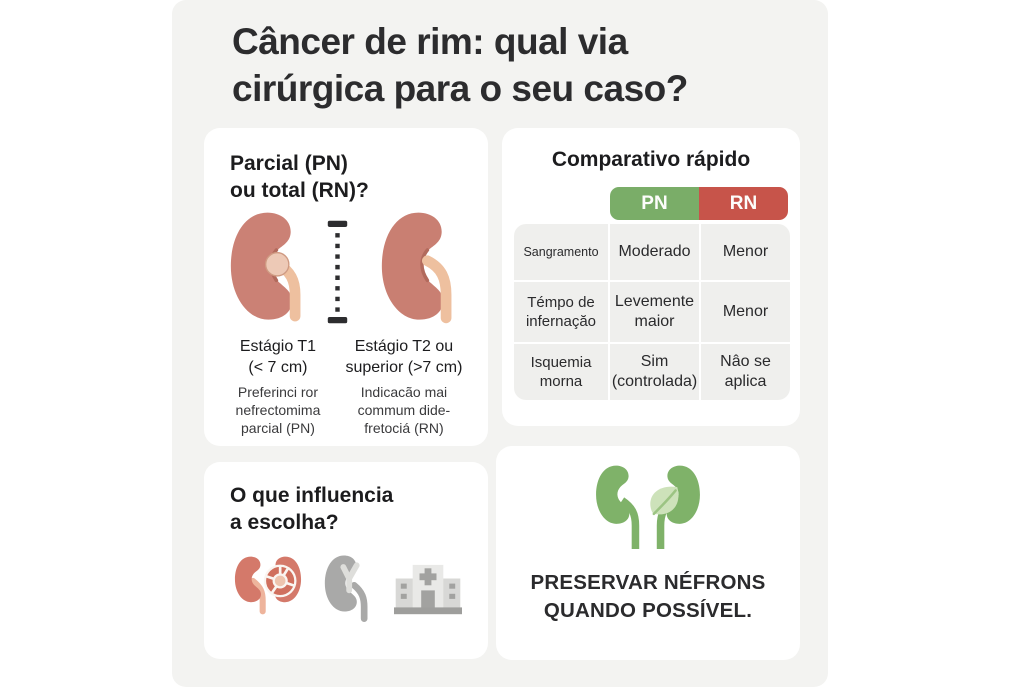 Image resolution: width=1030 pixels, height=687 pixels. Describe the element at coordinates (404, 392) in the screenshot. I see `note-line: Indicacão mai` at that location.